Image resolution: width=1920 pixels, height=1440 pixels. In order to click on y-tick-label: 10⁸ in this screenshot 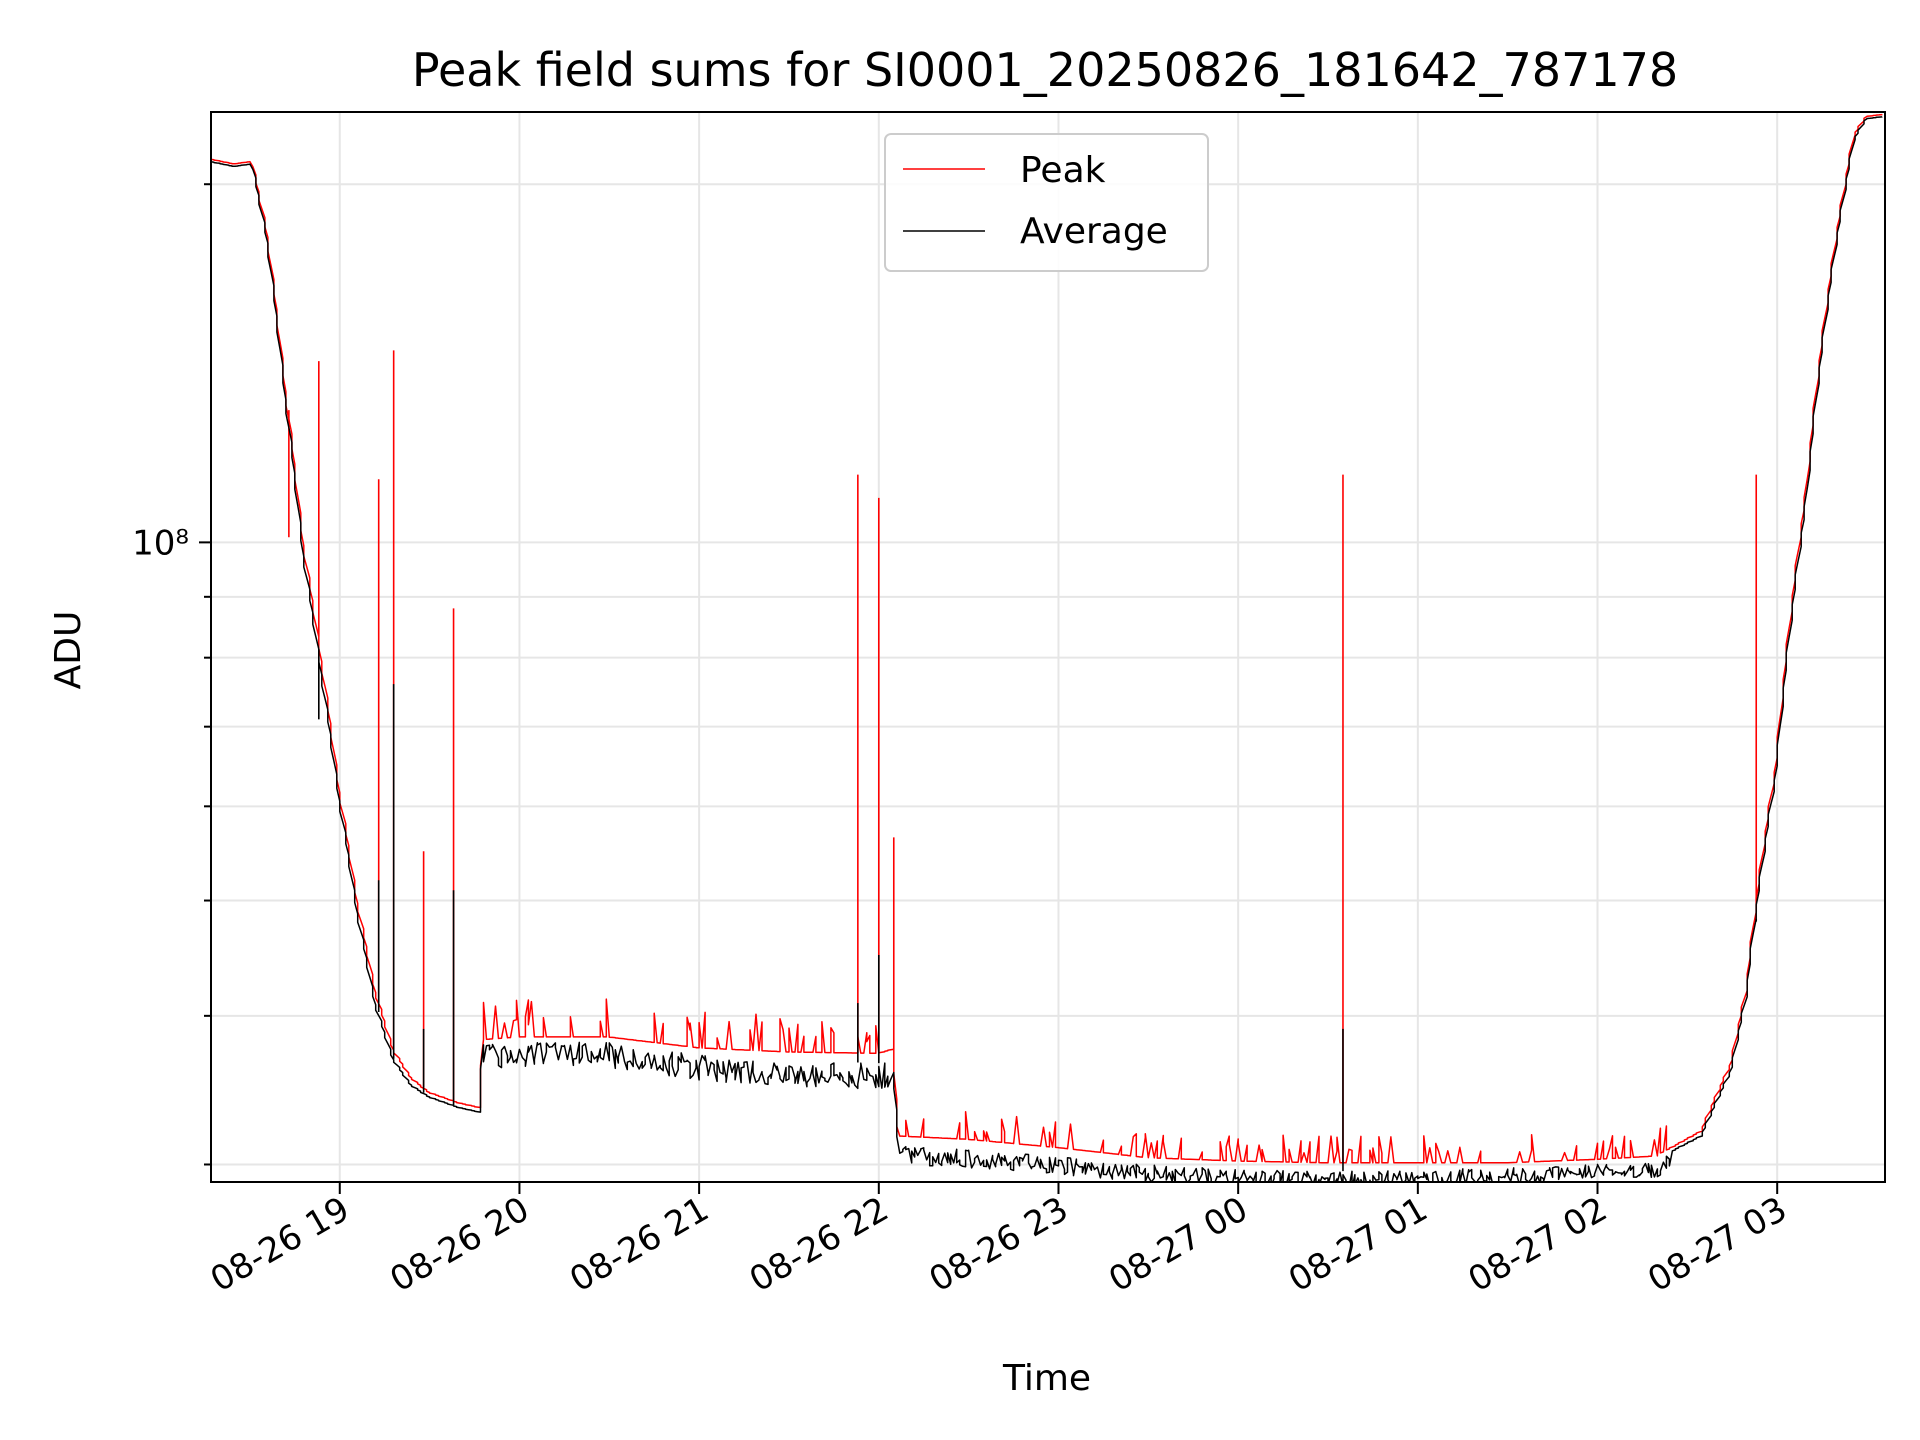, I will do `click(160, 543)`.